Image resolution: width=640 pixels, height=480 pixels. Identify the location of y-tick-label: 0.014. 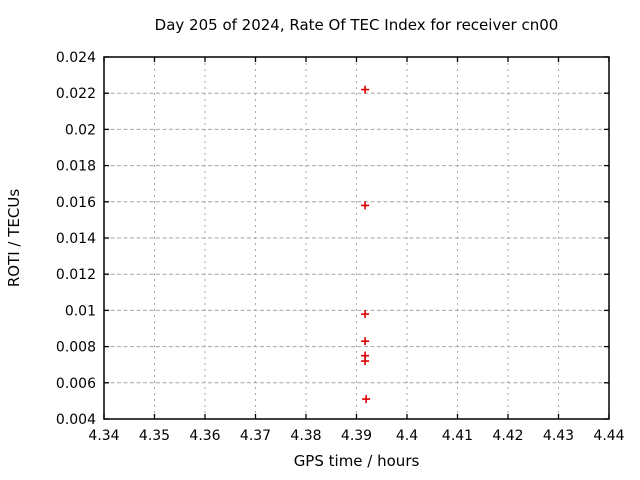
(76, 239).